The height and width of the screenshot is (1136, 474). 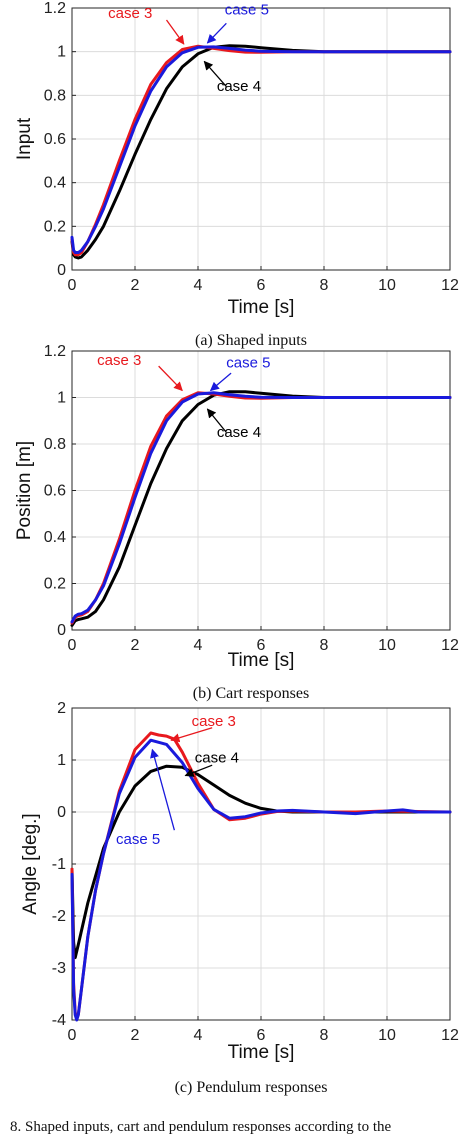 I want to click on y-axis-label: Input, so click(x=24, y=138).